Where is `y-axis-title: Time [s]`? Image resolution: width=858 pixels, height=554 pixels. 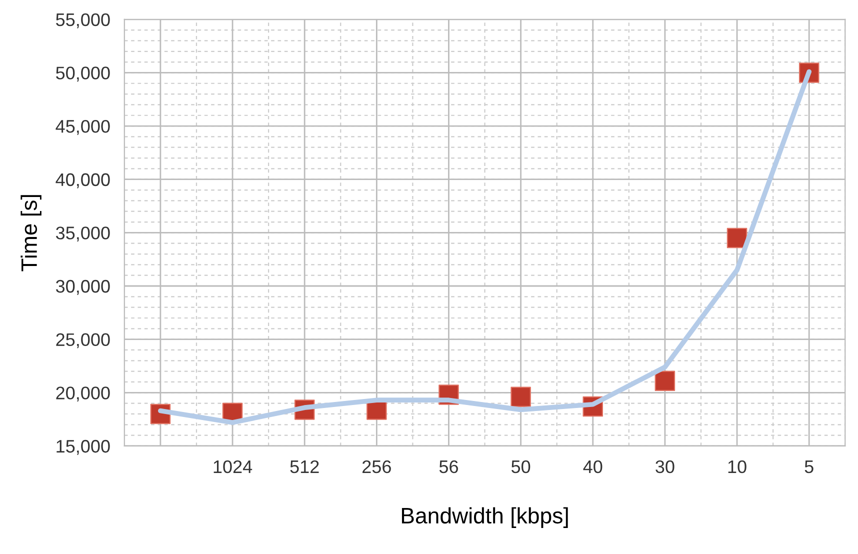
y-axis-title: Time [s] is located at coordinates (31, 233).